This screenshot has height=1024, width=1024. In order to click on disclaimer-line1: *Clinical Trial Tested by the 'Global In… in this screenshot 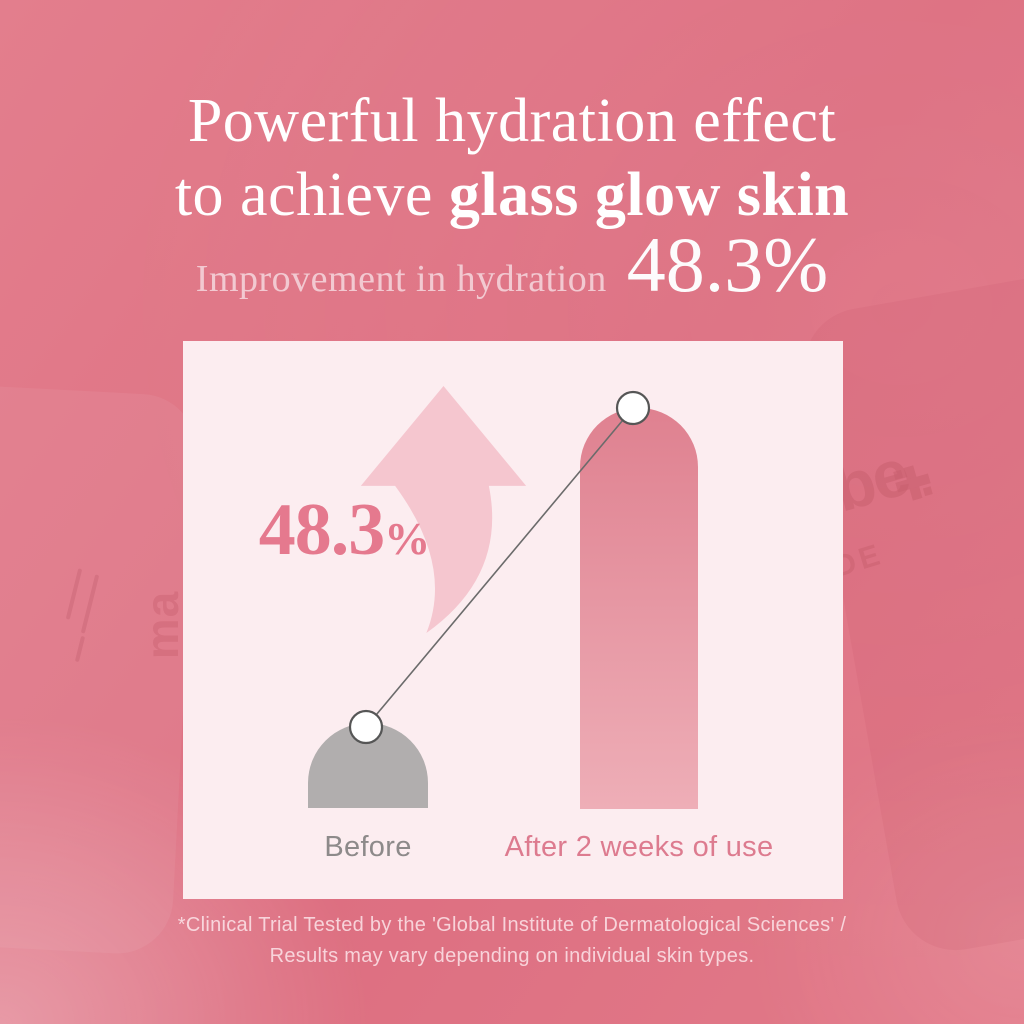, I will do `click(512, 925)`.